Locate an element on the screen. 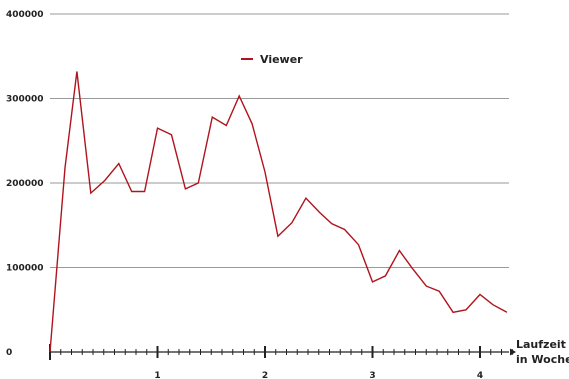  x-axis: 1 2 3 4 is located at coordinates (282, 361).